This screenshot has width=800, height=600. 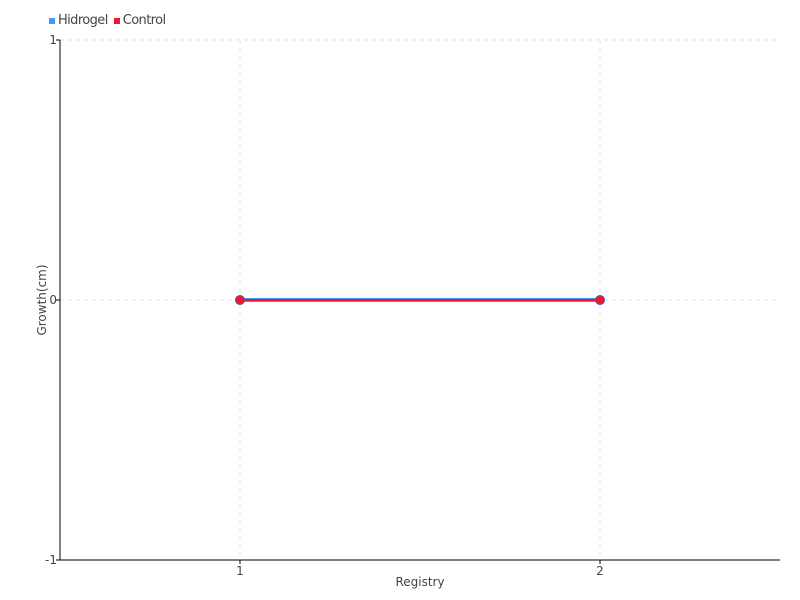 What do you see at coordinates (53, 40) in the screenshot?
I see `y-tick-label: 1` at bounding box center [53, 40].